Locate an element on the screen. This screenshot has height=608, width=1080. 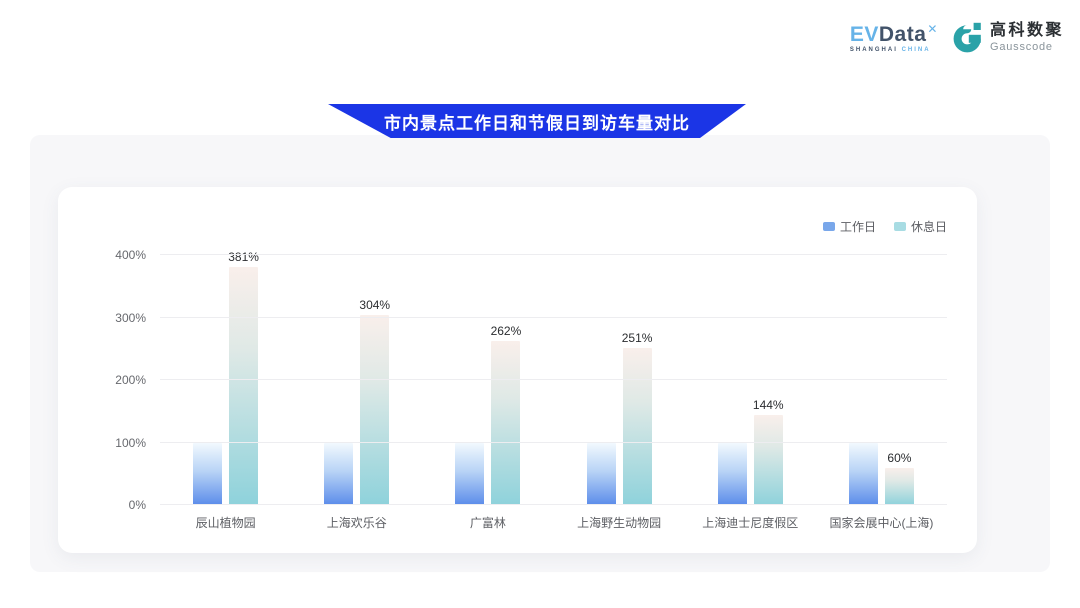
bar-group: 381% is located at coordinates (225, 377).